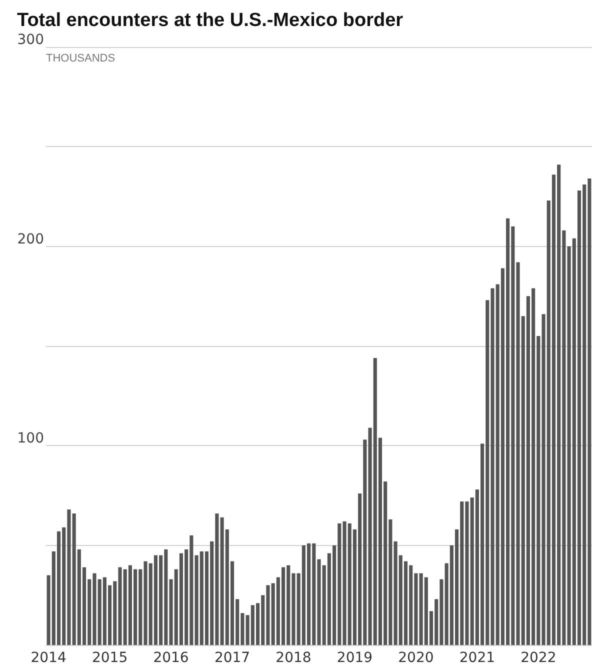 The width and height of the screenshot is (600, 668). What do you see at coordinates (294, 658) in the screenshot?
I see `x-tick-label: 2018` at bounding box center [294, 658].